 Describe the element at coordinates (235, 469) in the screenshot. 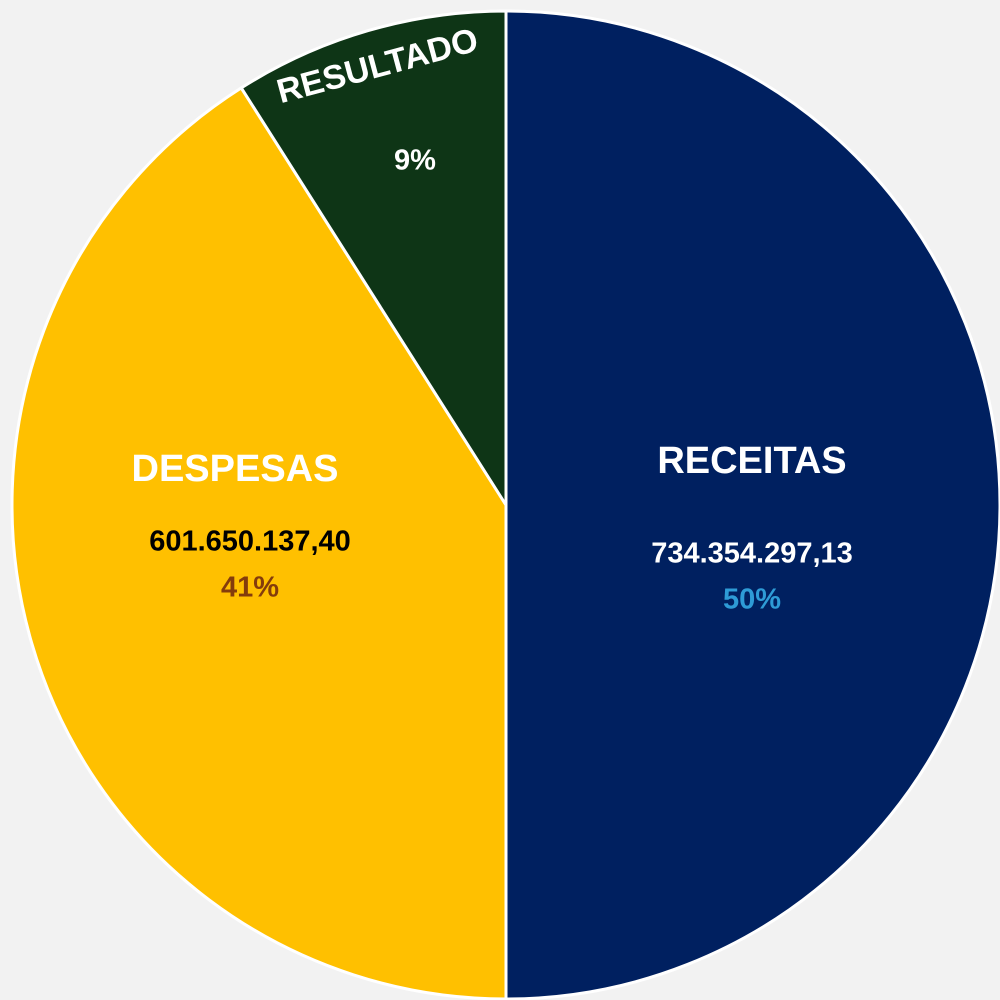

I see `slice-name: DESPESAS` at that location.